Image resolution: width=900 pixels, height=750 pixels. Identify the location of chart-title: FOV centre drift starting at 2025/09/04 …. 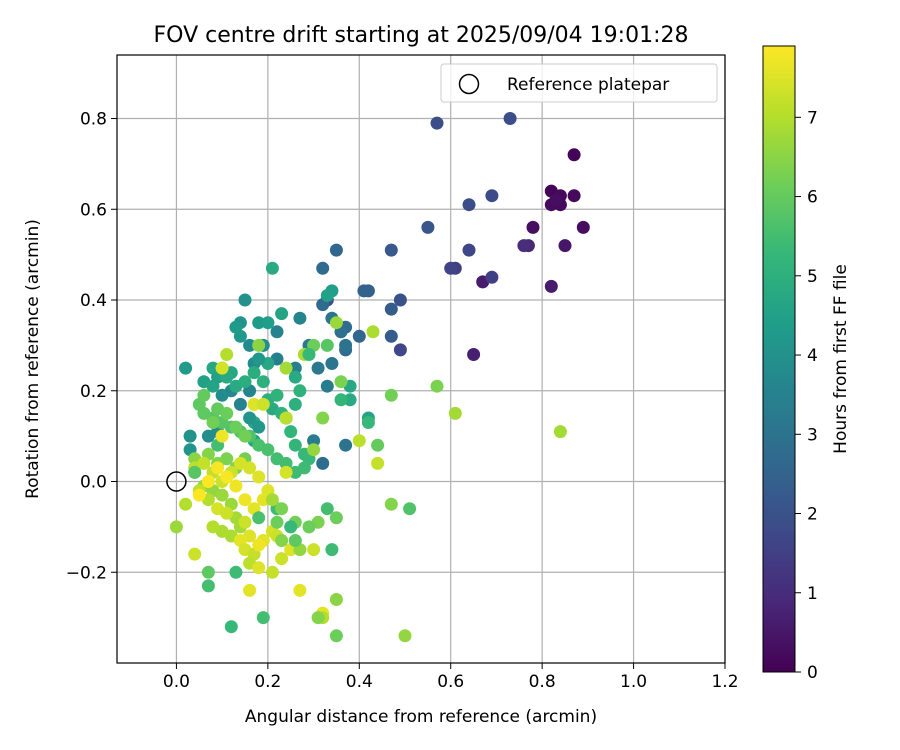
(421, 35).